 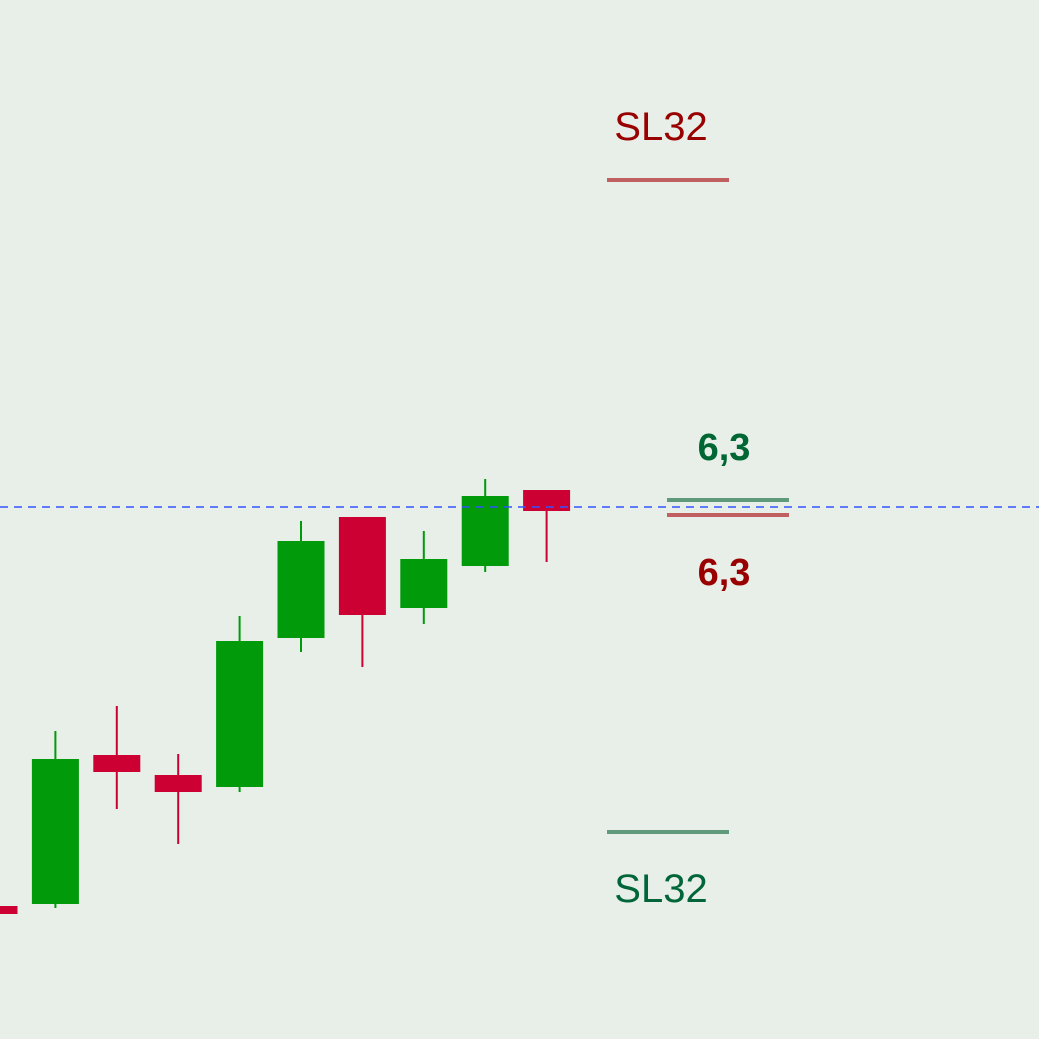 What do you see at coordinates (724, 448) in the screenshot?
I see `upper-target-label: 6,3` at bounding box center [724, 448].